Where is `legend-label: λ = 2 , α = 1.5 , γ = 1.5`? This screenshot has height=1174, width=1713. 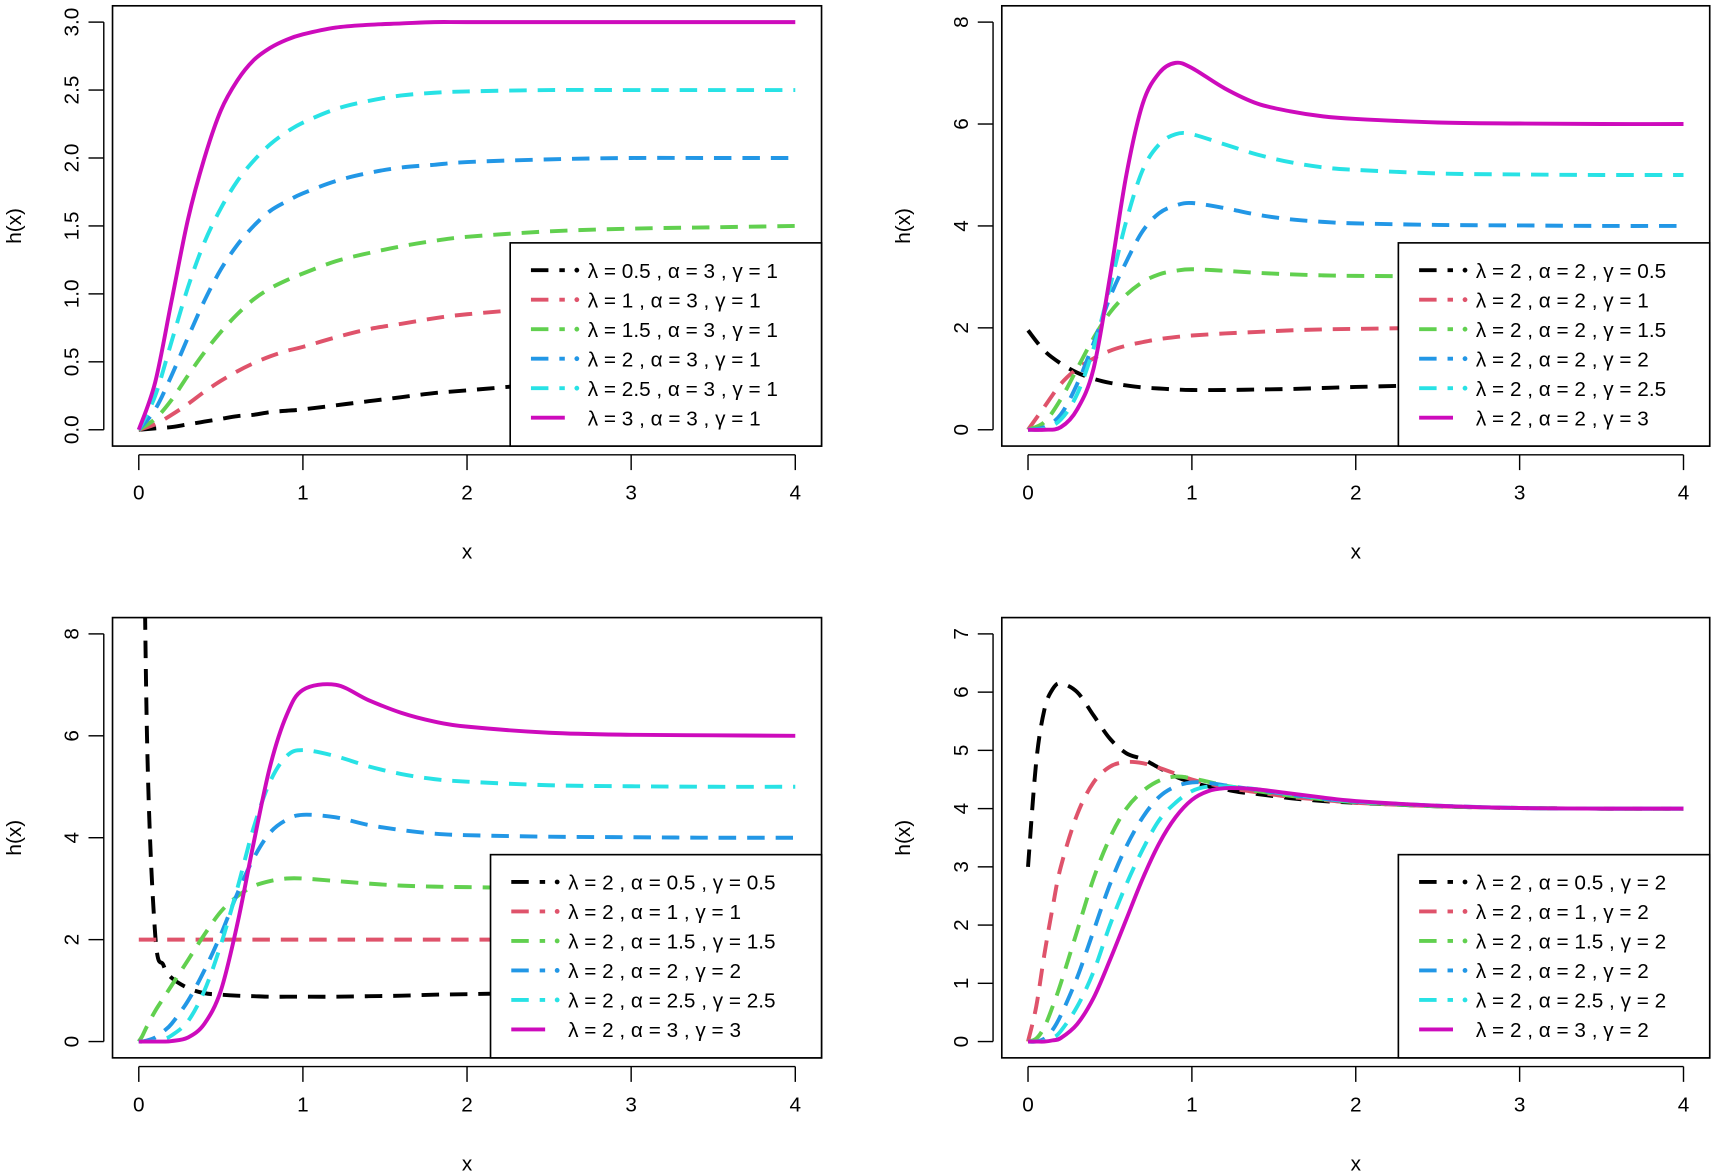 legend-label: λ = 2 , α = 1.5 , γ = 1.5 is located at coordinates (672, 942).